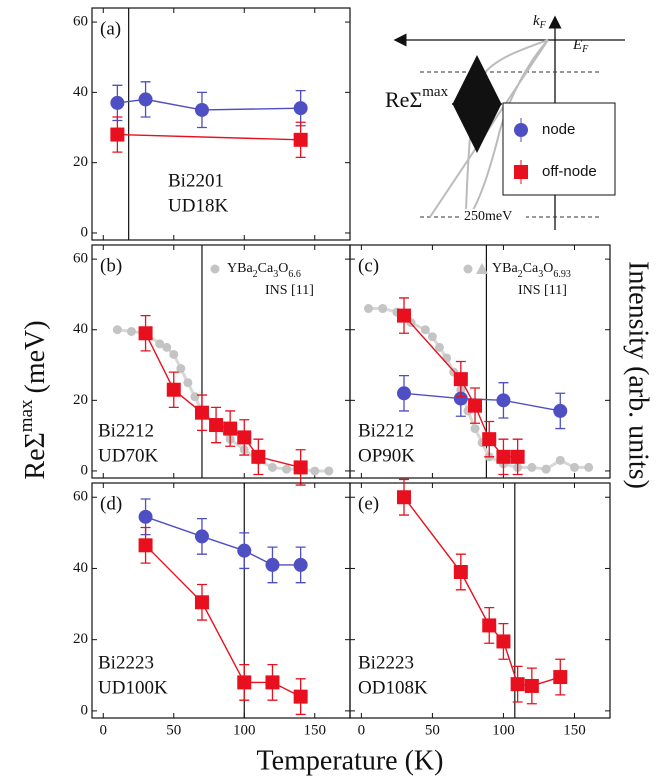 The width and height of the screenshot is (656, 783). Describe the element at coordinates (482, 268) in the screenshot. I see `triangle-marker` at that location.